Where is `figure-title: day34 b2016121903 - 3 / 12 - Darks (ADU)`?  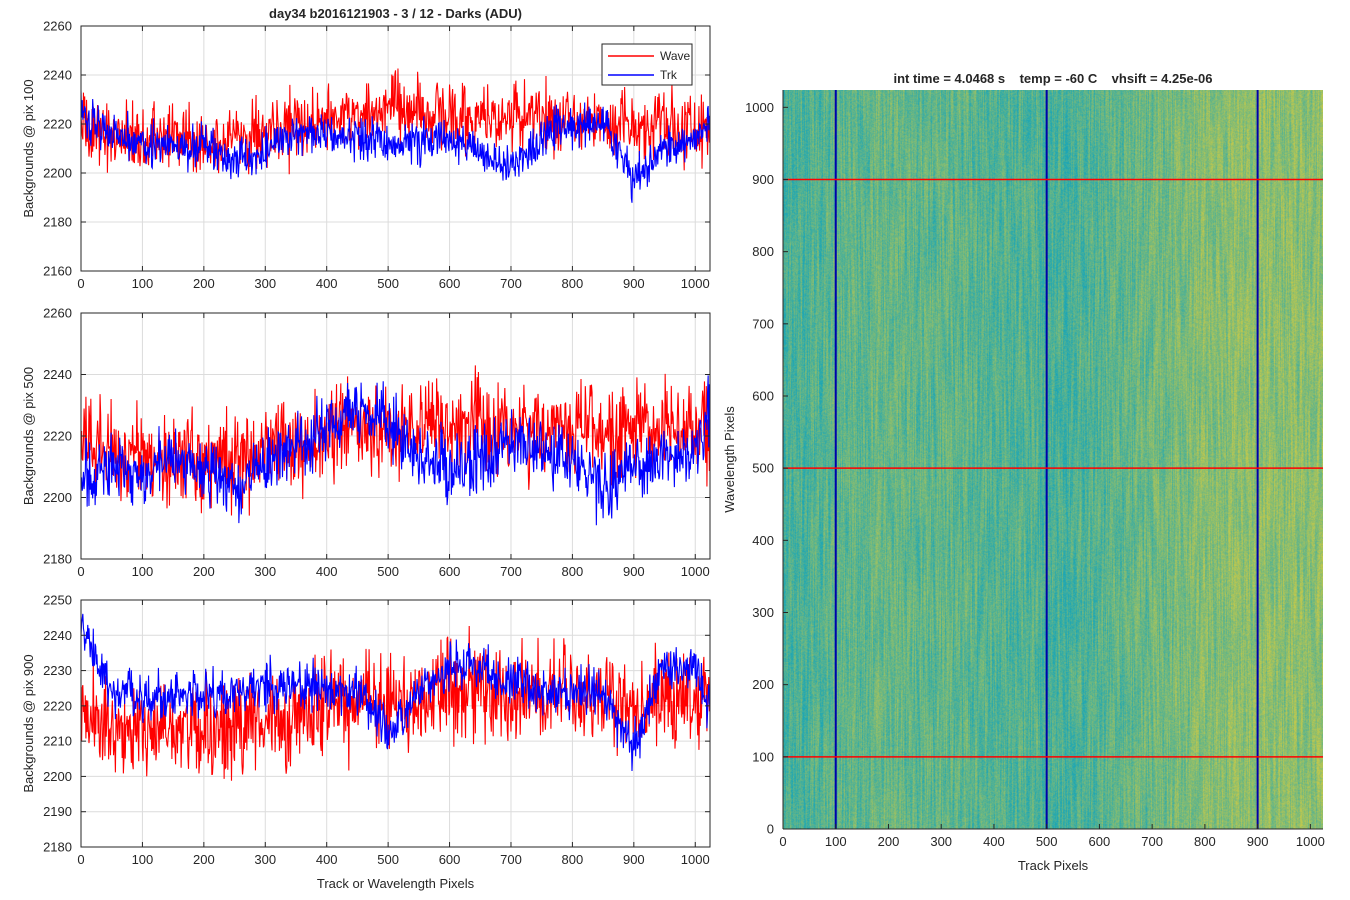 figure-title: day34 b2016121903 - 3 / 12 - Darks (ADU) is located at coordinates (395, 13).